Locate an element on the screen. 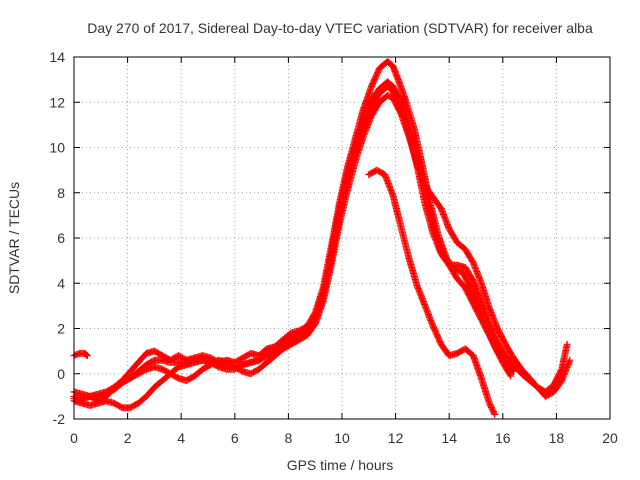 The image size is (640, 480). x-tick-label: 4 is located at coordinates (181, 438).